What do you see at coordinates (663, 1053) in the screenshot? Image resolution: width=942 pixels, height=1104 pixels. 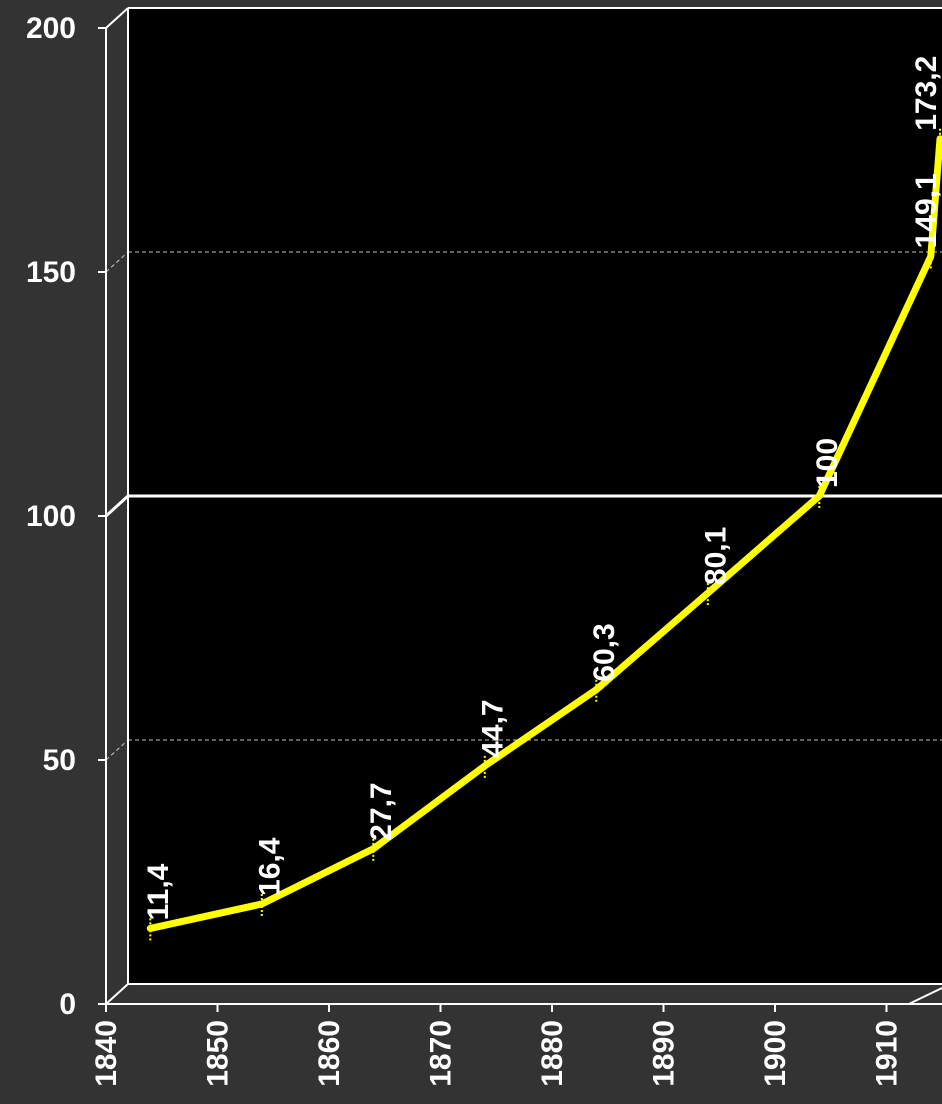 I see `x-tick-label-1890: 1890` at bounding box center [663, 1053].